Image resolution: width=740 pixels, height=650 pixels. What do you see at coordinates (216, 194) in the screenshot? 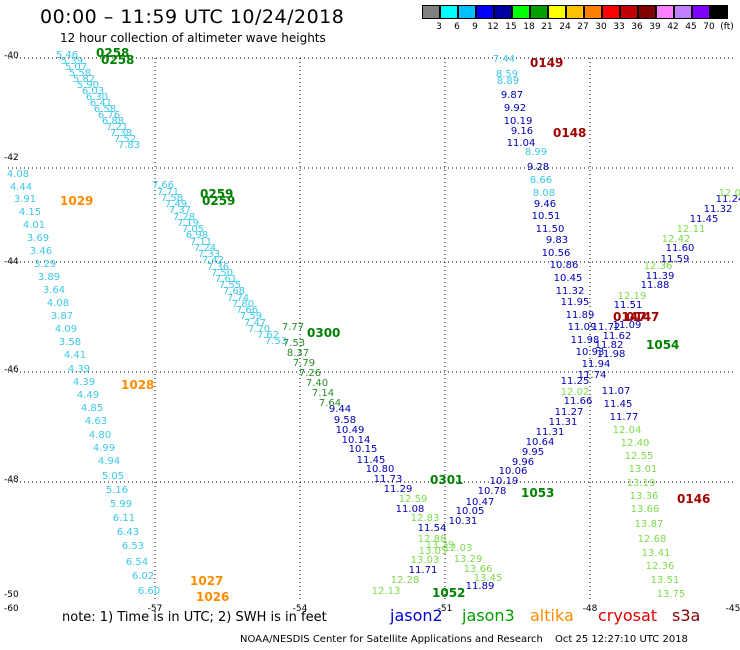
I see `pass-time-label: 0259` at bounding box center [216, 194].